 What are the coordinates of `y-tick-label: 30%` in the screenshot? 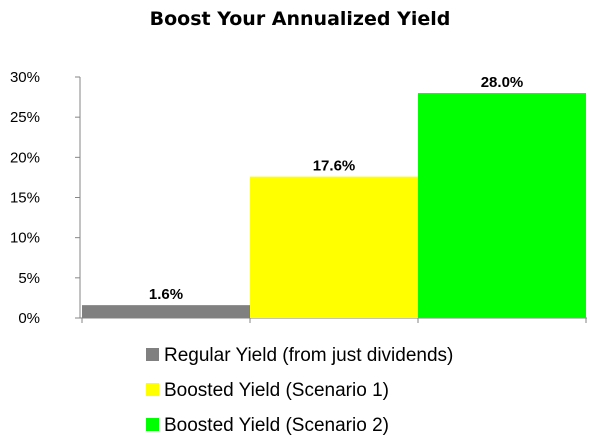 It's located at (25, 77).